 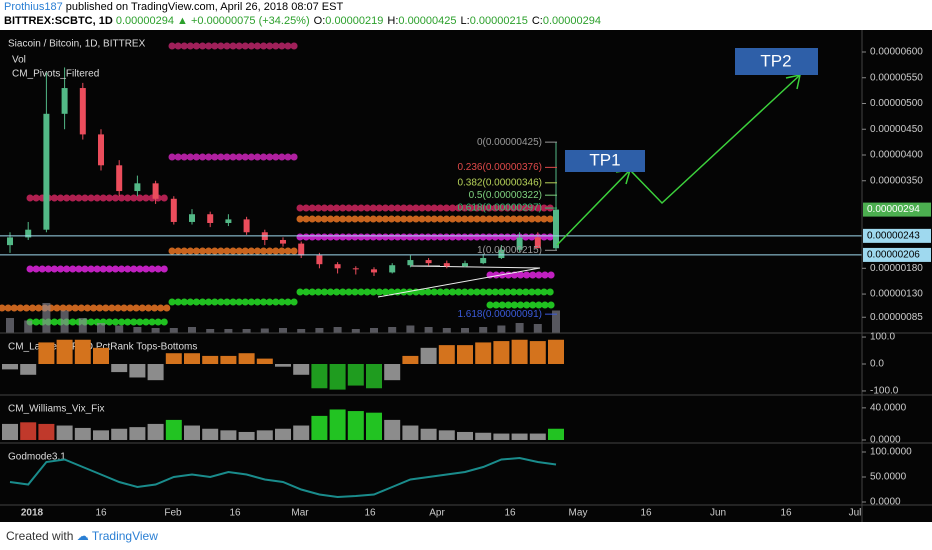 What do you see at coordinates (896, 77) in the screenshot?
I see `y-tick-label: 0.00000550` at bounding box center [896, 77].